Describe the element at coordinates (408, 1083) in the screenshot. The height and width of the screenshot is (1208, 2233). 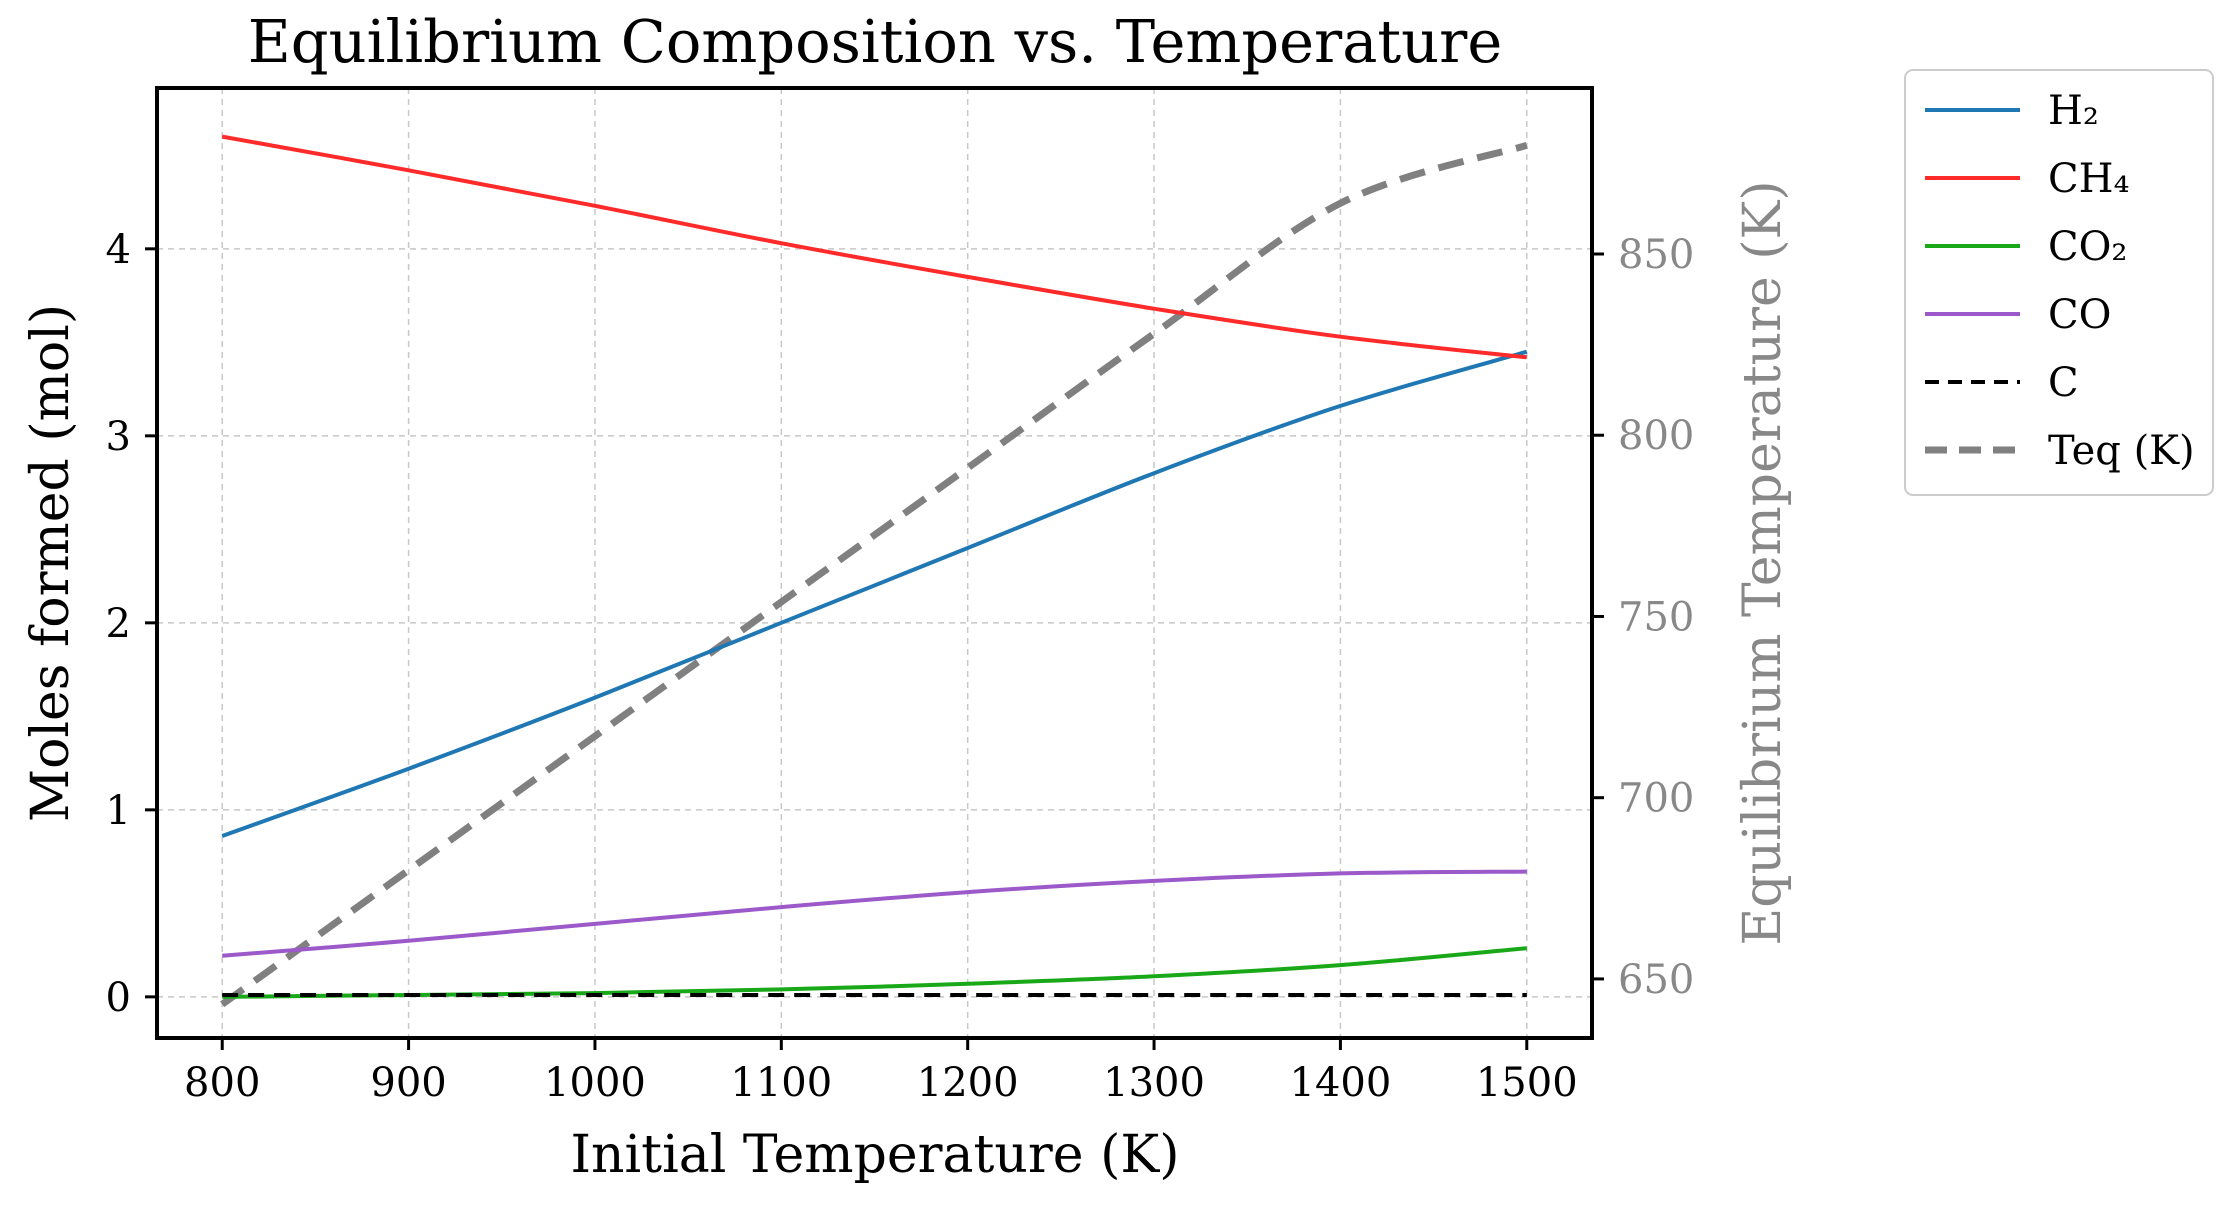
I see `x-tick-label: 900` at that location.